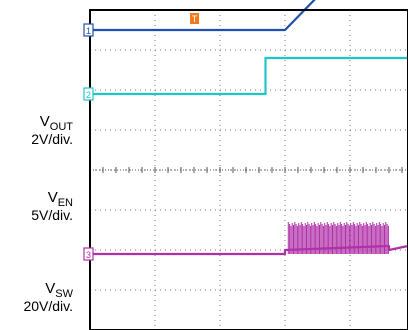 The height and width of the screenshot is (330, 408). Describe the element at coordinates (44, 121) in the screenshot. I see `vout-label-name: V` at that location.